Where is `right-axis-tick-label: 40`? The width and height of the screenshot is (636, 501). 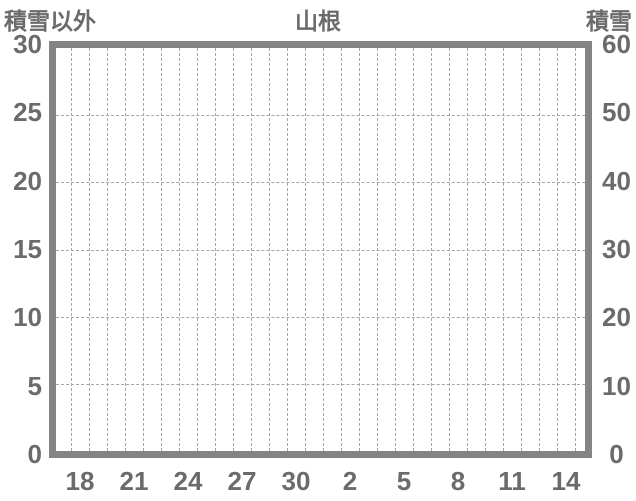
right-axis-tick-label: 40 is located at coordinates (616, 180).